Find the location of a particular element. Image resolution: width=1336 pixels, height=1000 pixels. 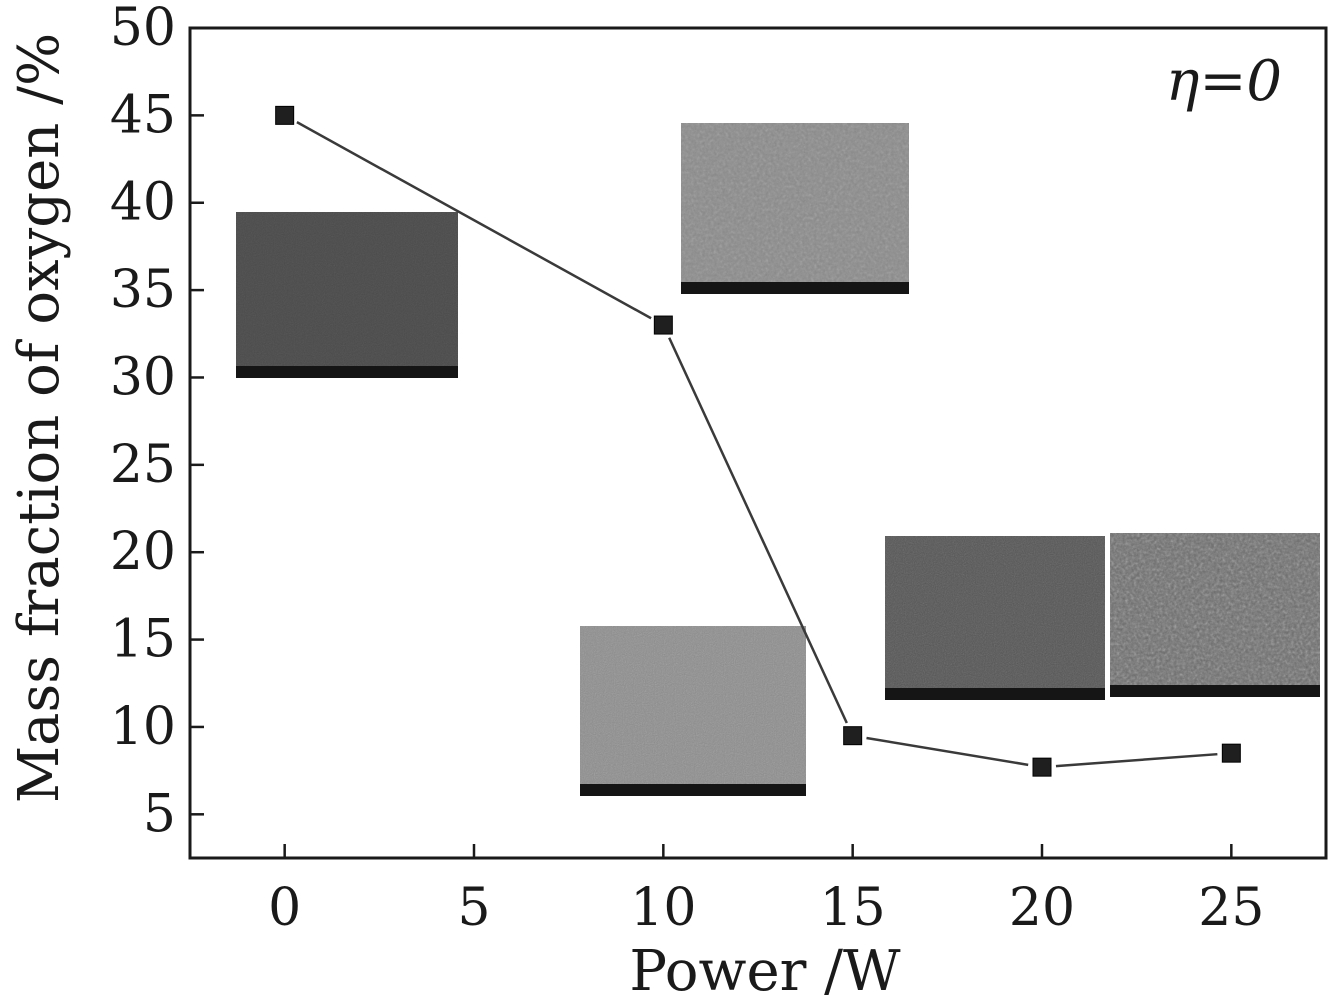

y-tick-label: 40 is located at coordinates (143, 203).